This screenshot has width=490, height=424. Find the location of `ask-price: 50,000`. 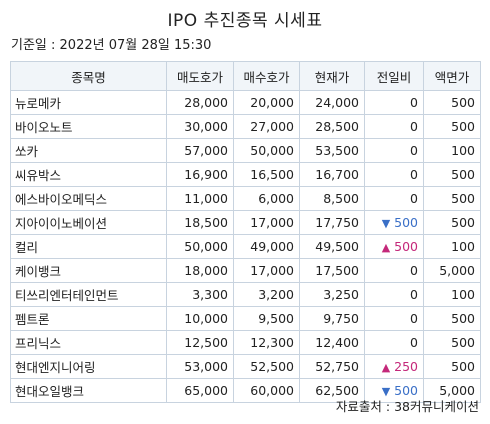

ask-price: 50,000 is located at coordinates (200, 246).